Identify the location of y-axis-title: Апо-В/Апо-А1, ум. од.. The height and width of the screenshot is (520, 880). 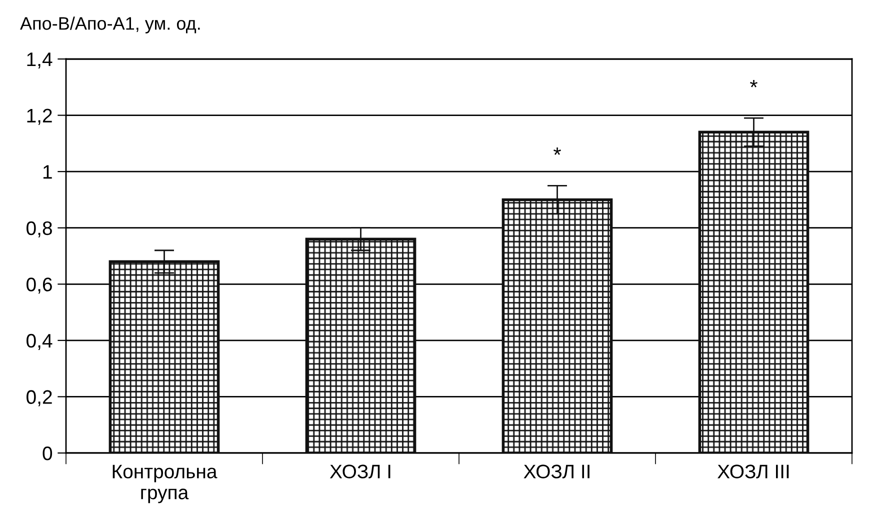
(110, 25).